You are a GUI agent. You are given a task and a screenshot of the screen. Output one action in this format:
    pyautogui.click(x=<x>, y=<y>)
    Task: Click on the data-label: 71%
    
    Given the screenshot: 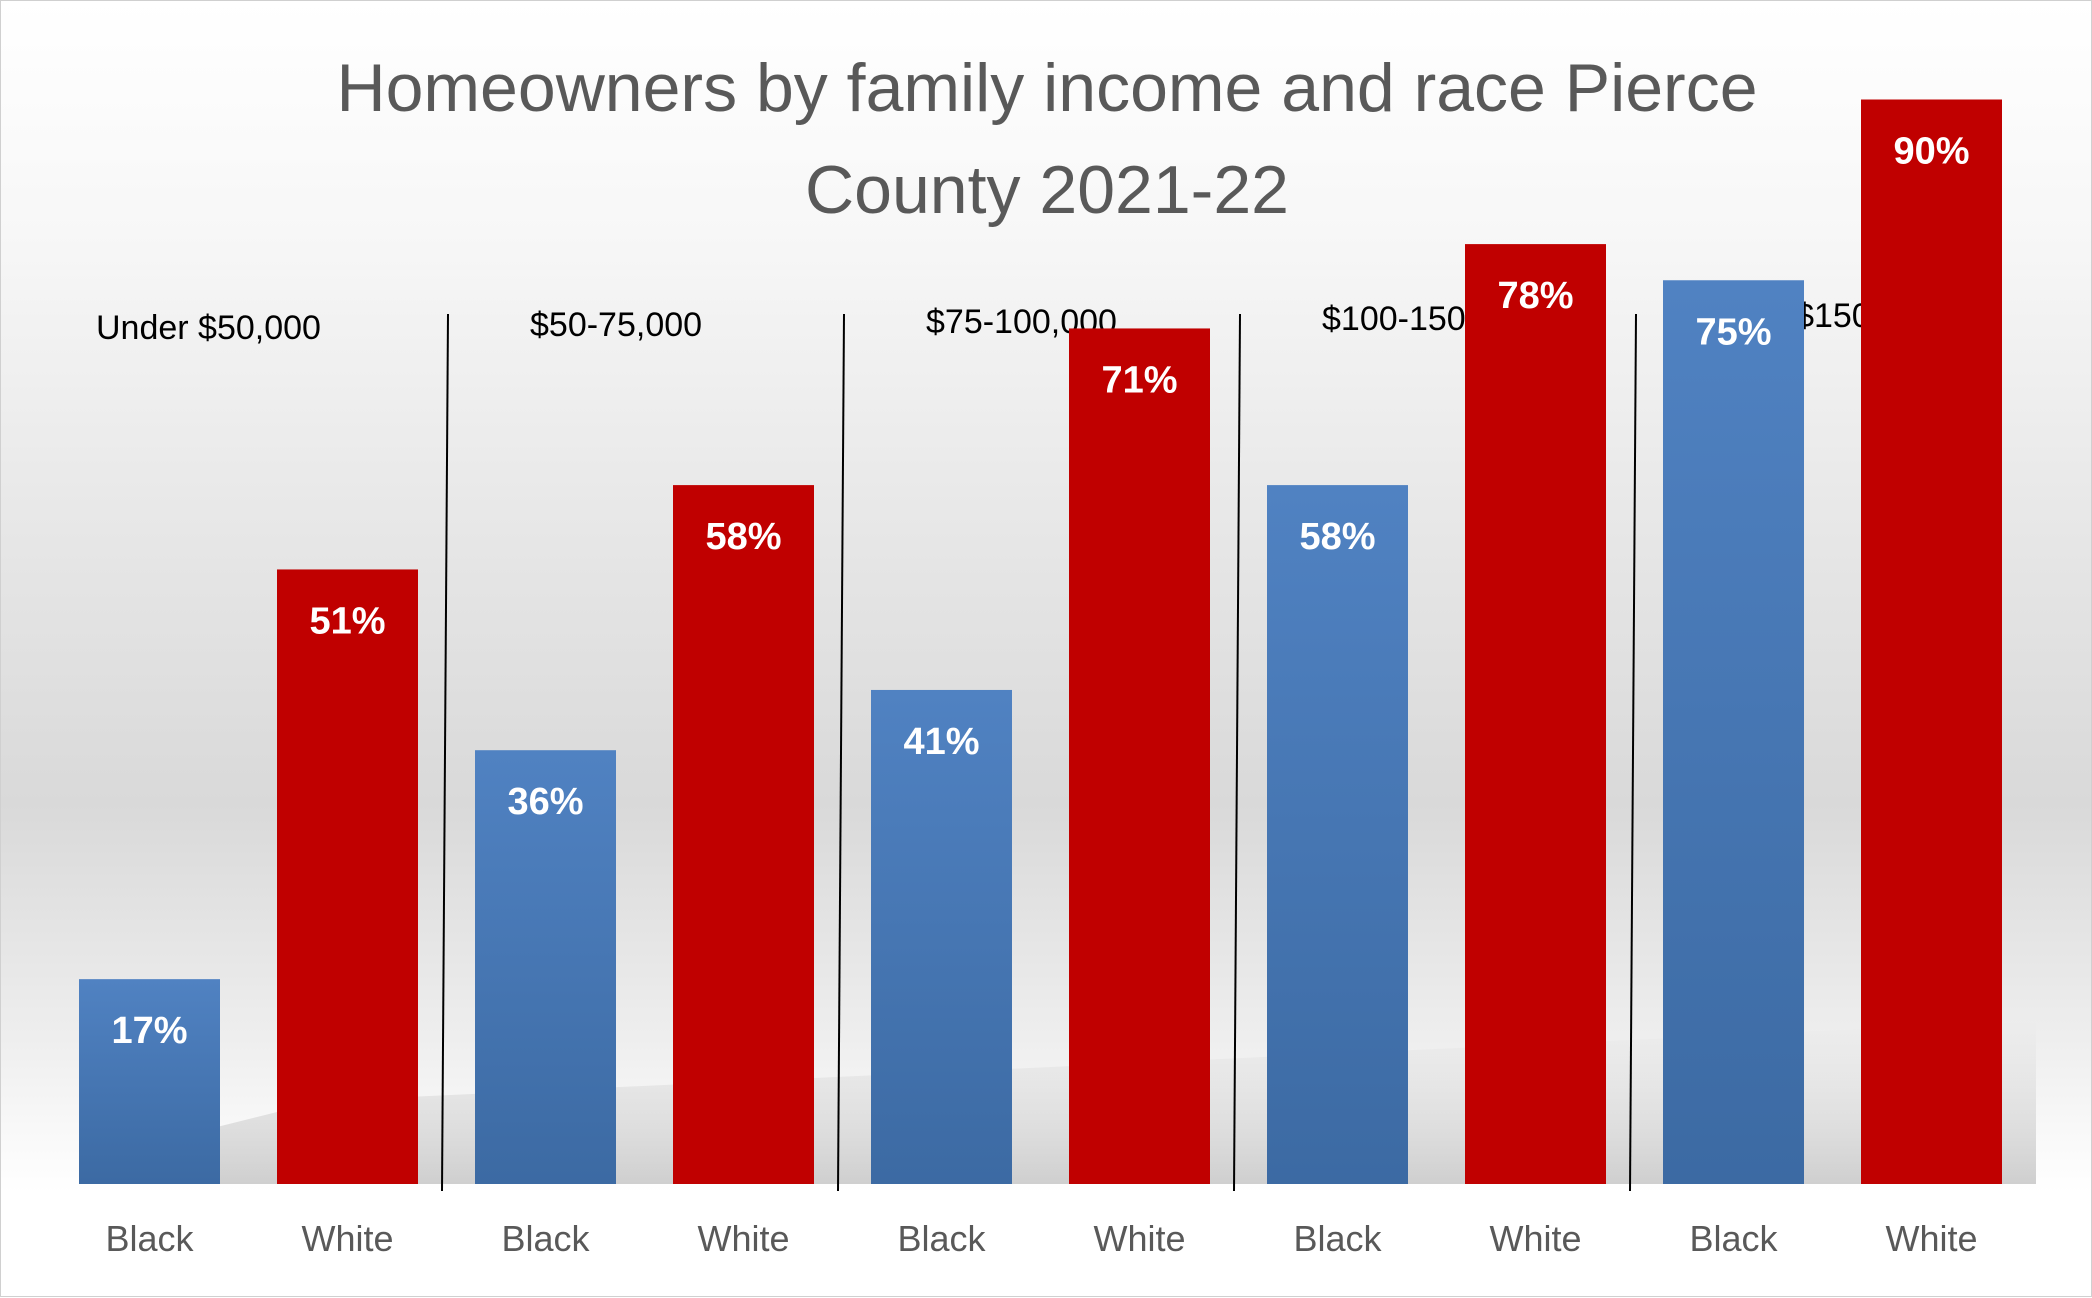 What is the action you would take?
    pyautogui.click(x=1139, y=380)
    